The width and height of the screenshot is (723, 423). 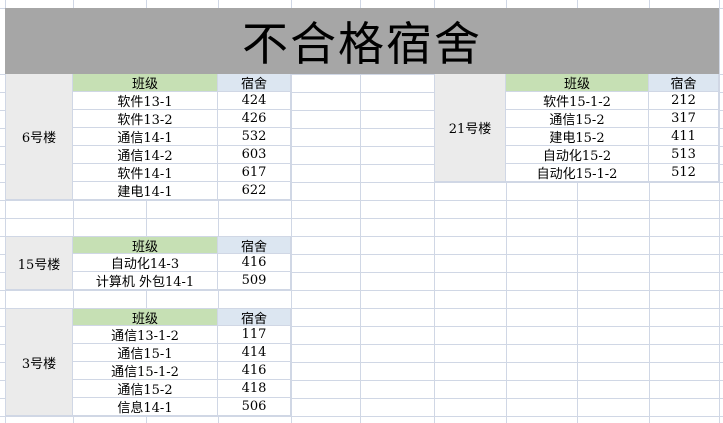 What do you see at coordinates (362, 44) in the screenshot?
I see `page-title: 不合格宿舍` at bounding box center [362, 44].